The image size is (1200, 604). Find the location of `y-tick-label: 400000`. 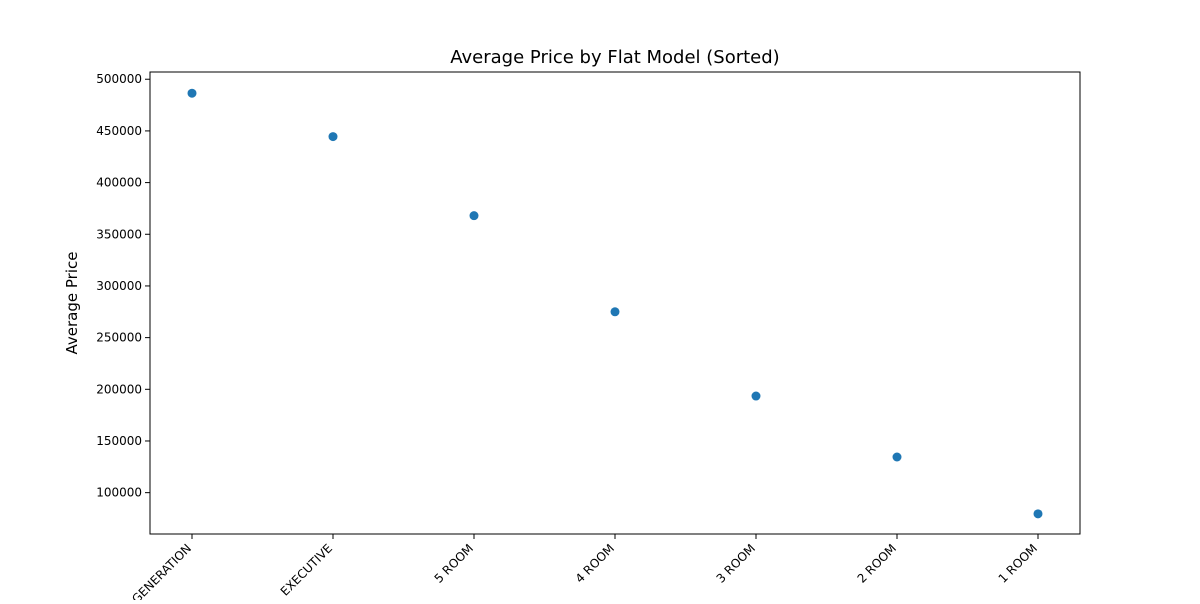

y-tick-label: 400000 is located at coordinates (119, 183).